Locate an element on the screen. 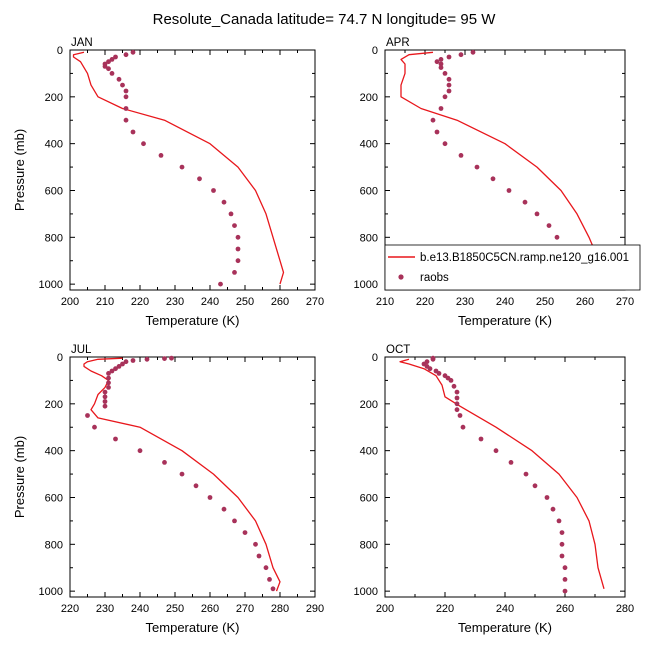 This screenshot has width=648, height=648. panel-title-oct: OCT is located at coordinates (398, 350).